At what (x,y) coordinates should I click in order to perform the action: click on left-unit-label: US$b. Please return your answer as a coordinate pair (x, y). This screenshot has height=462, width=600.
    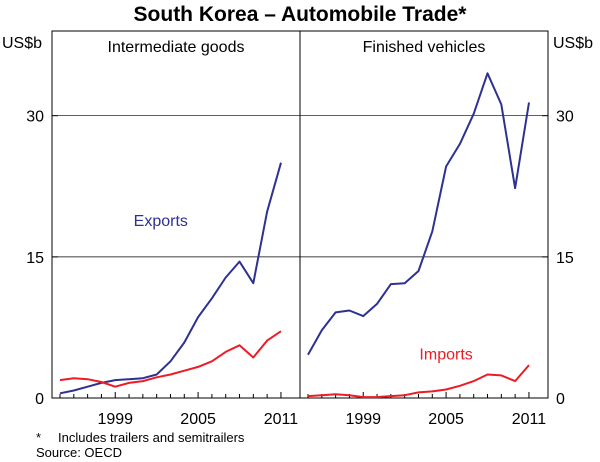
    Looking at the image, I should click on (22, 43).